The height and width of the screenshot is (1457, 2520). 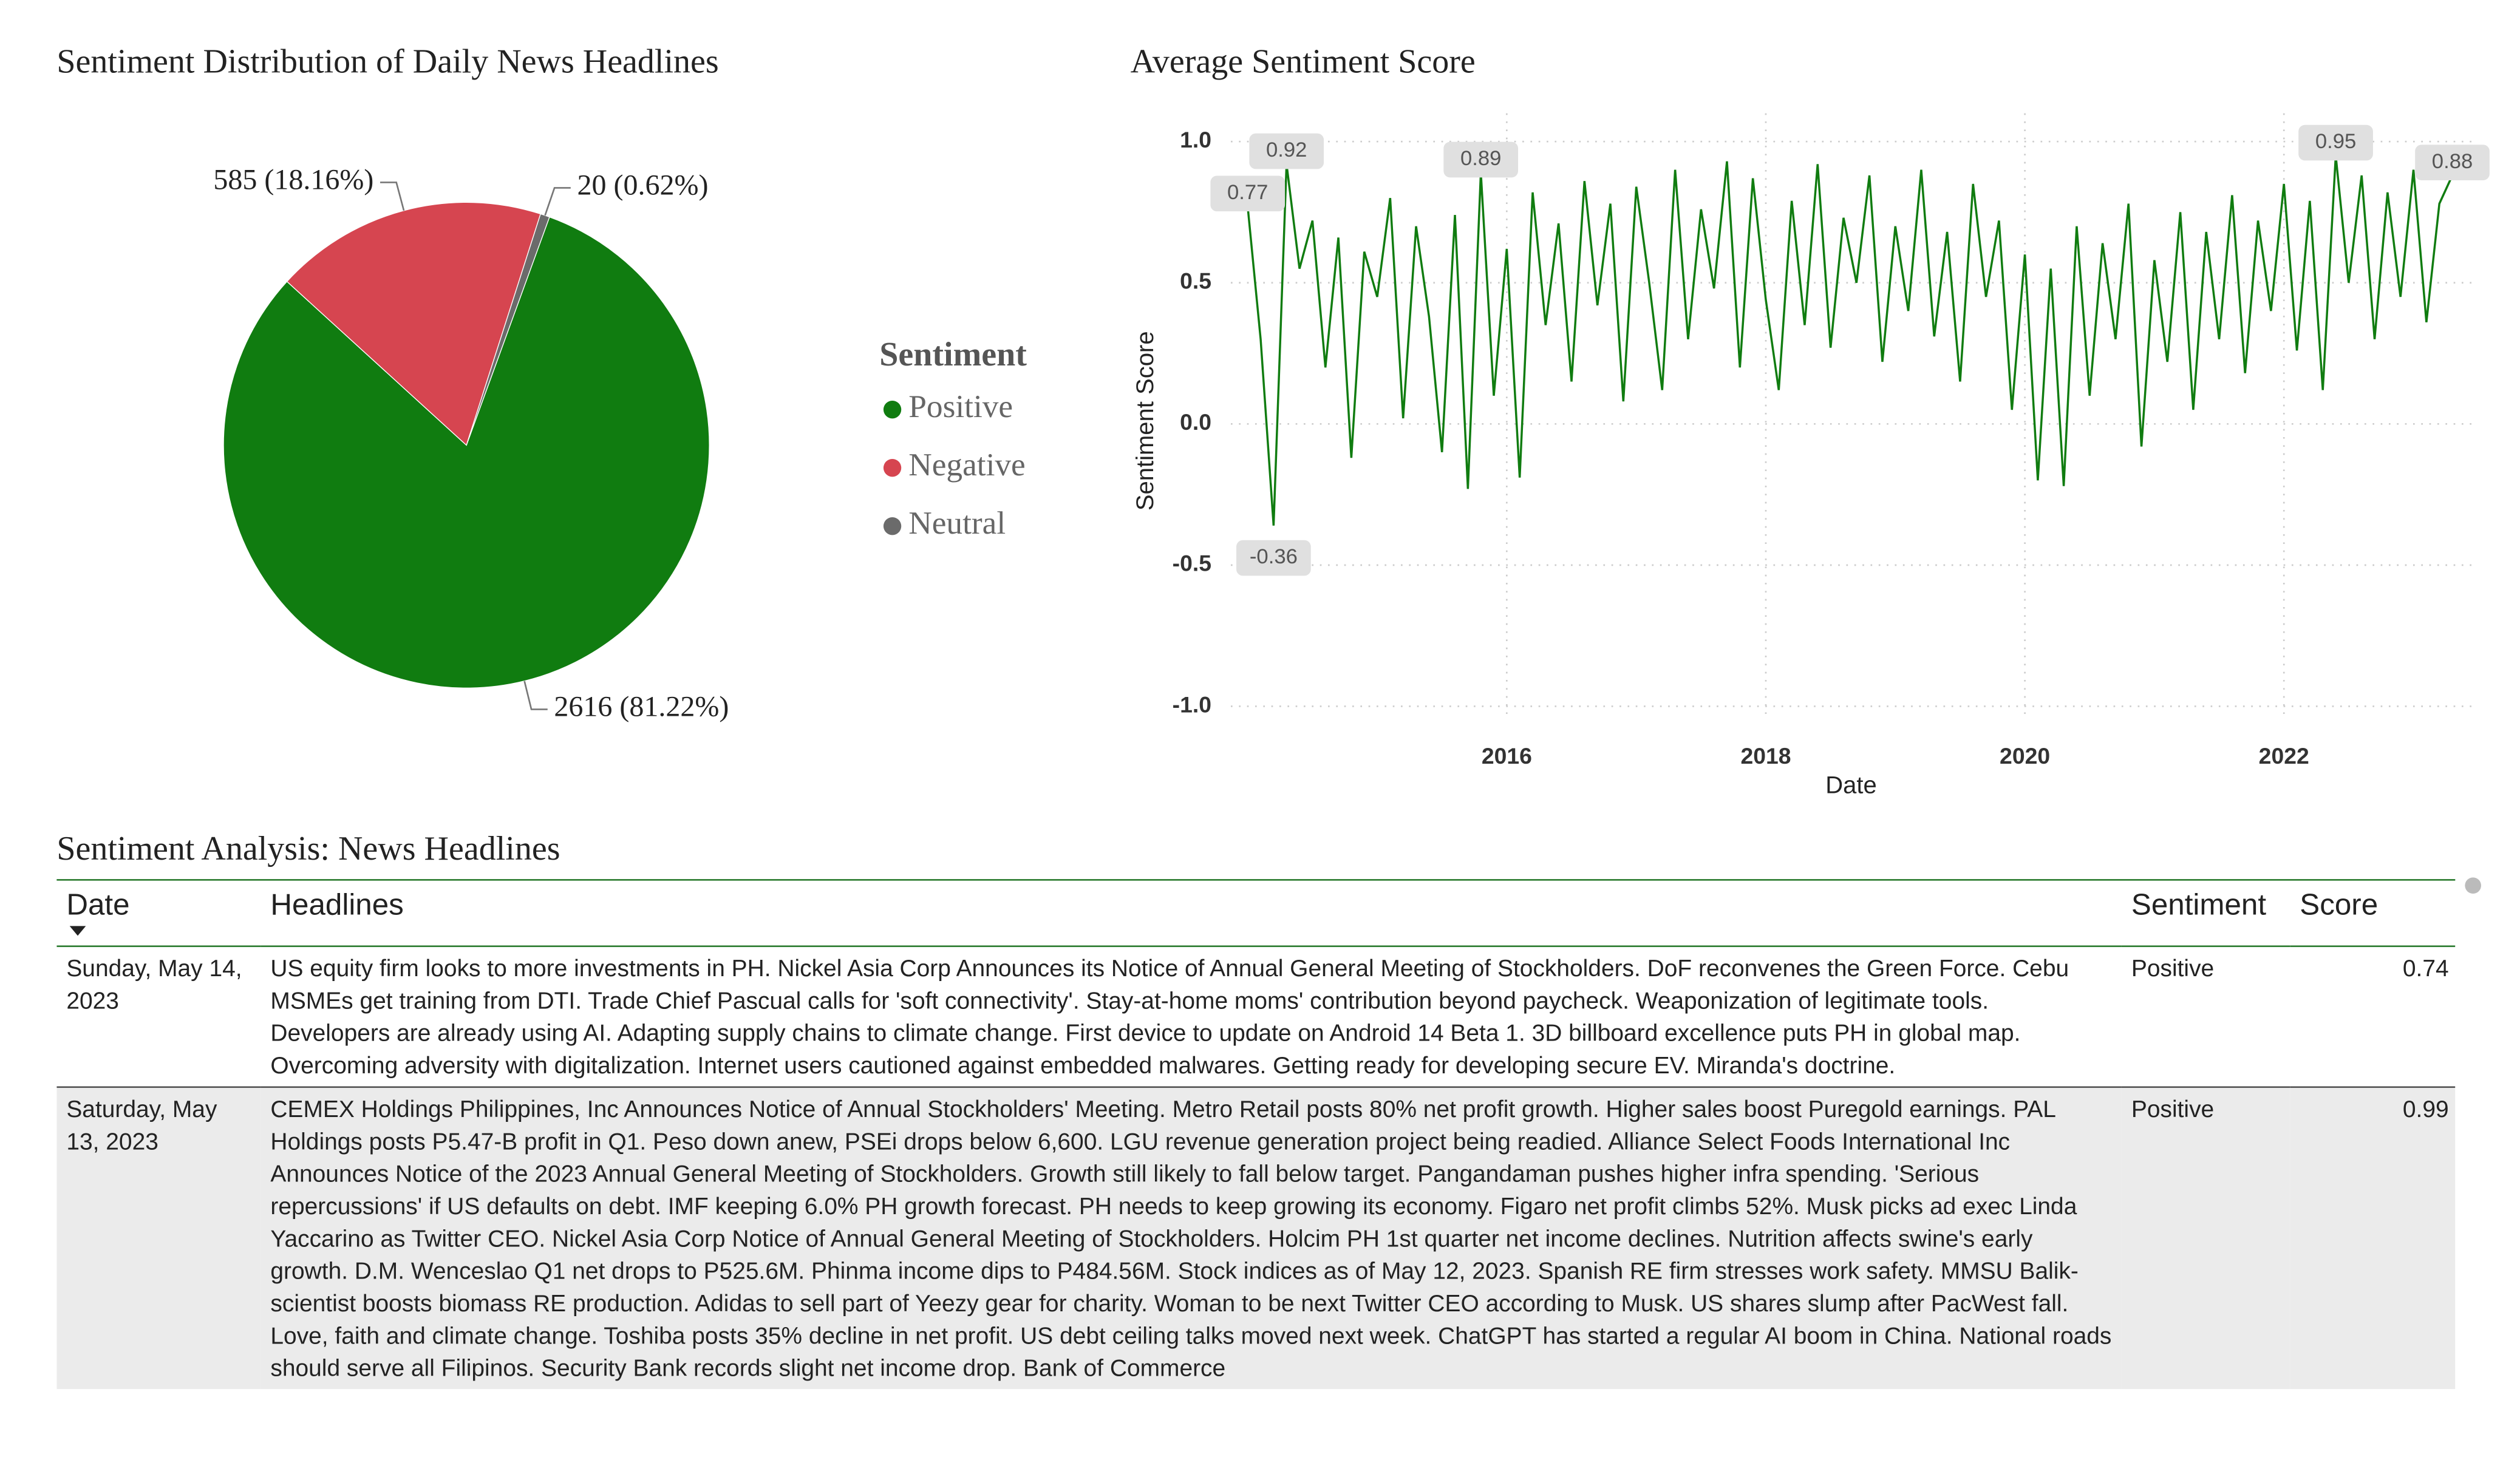 What do you see at coordinates (308, 848) in the screenshot?
I see `table-title: Sentiment Analysis: News Headlines` at bounding box center [308, 848].